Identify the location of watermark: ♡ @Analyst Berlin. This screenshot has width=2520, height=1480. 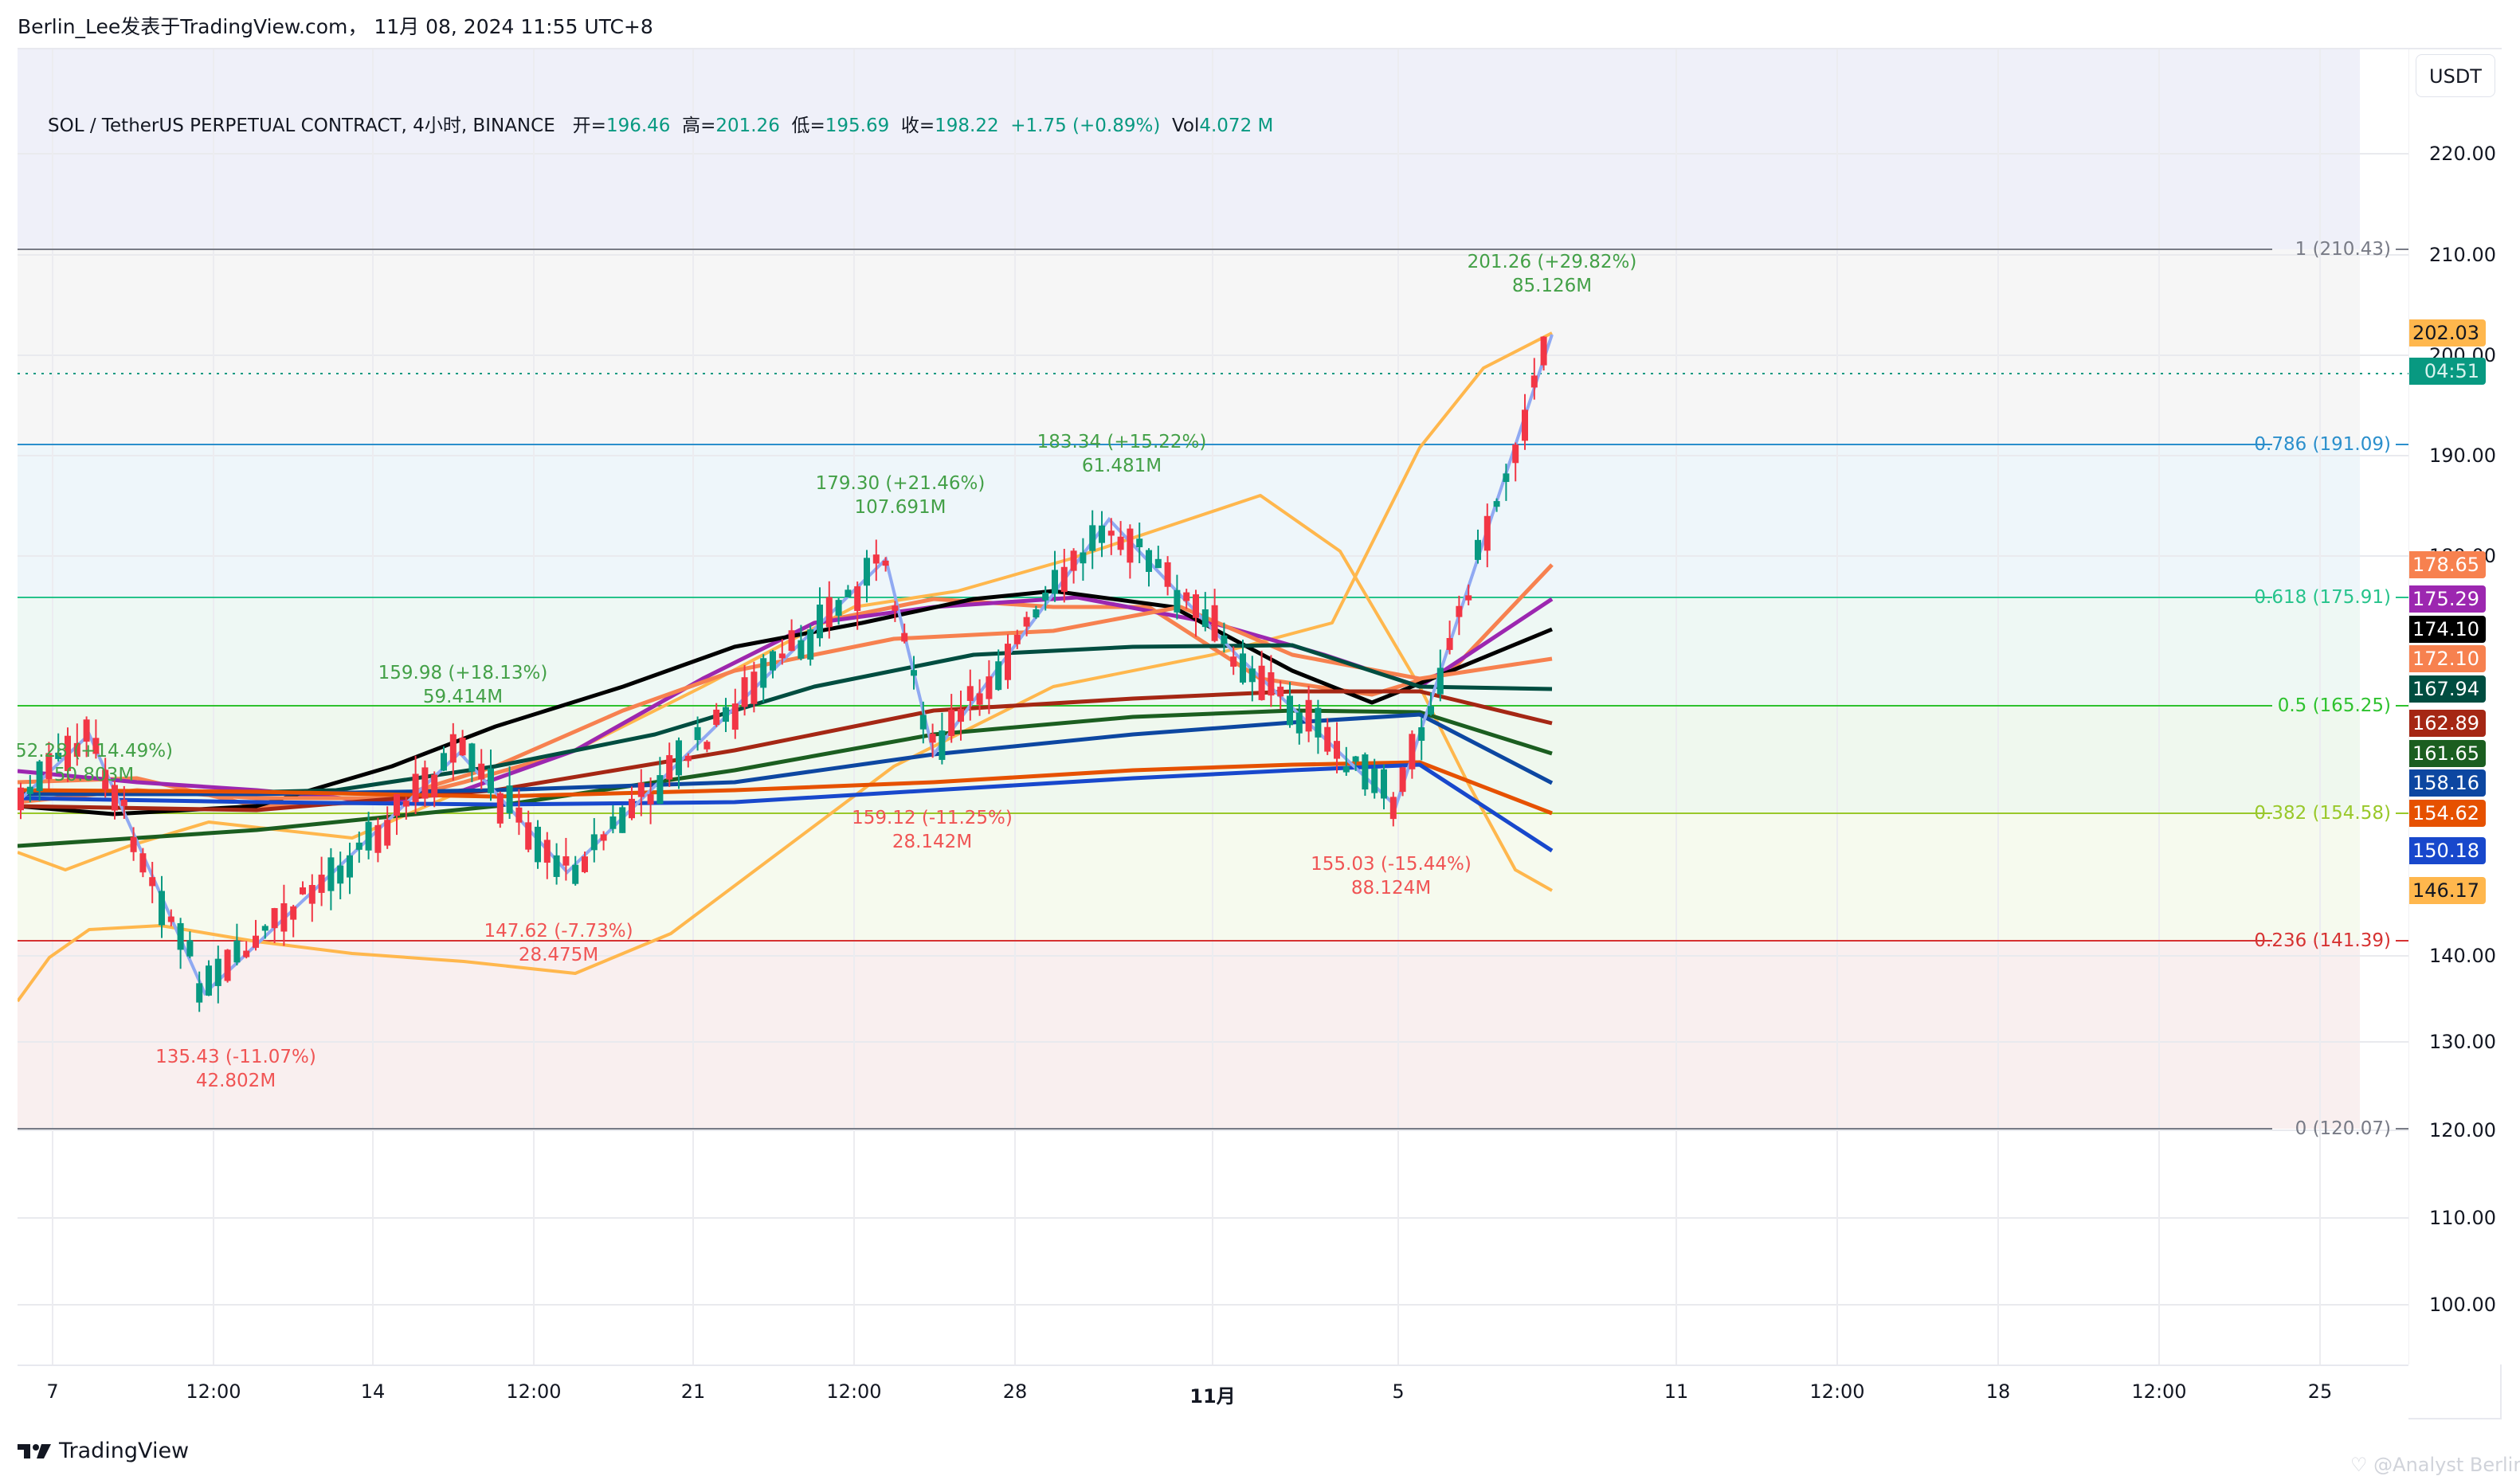
(2435, 1465).